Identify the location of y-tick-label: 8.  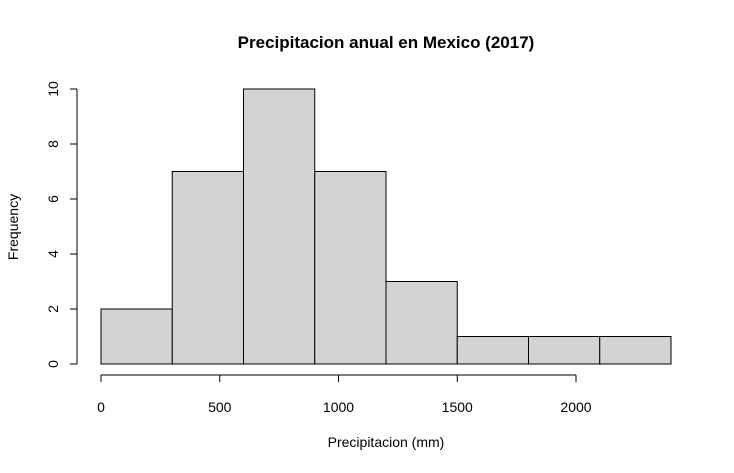
(53, 144).